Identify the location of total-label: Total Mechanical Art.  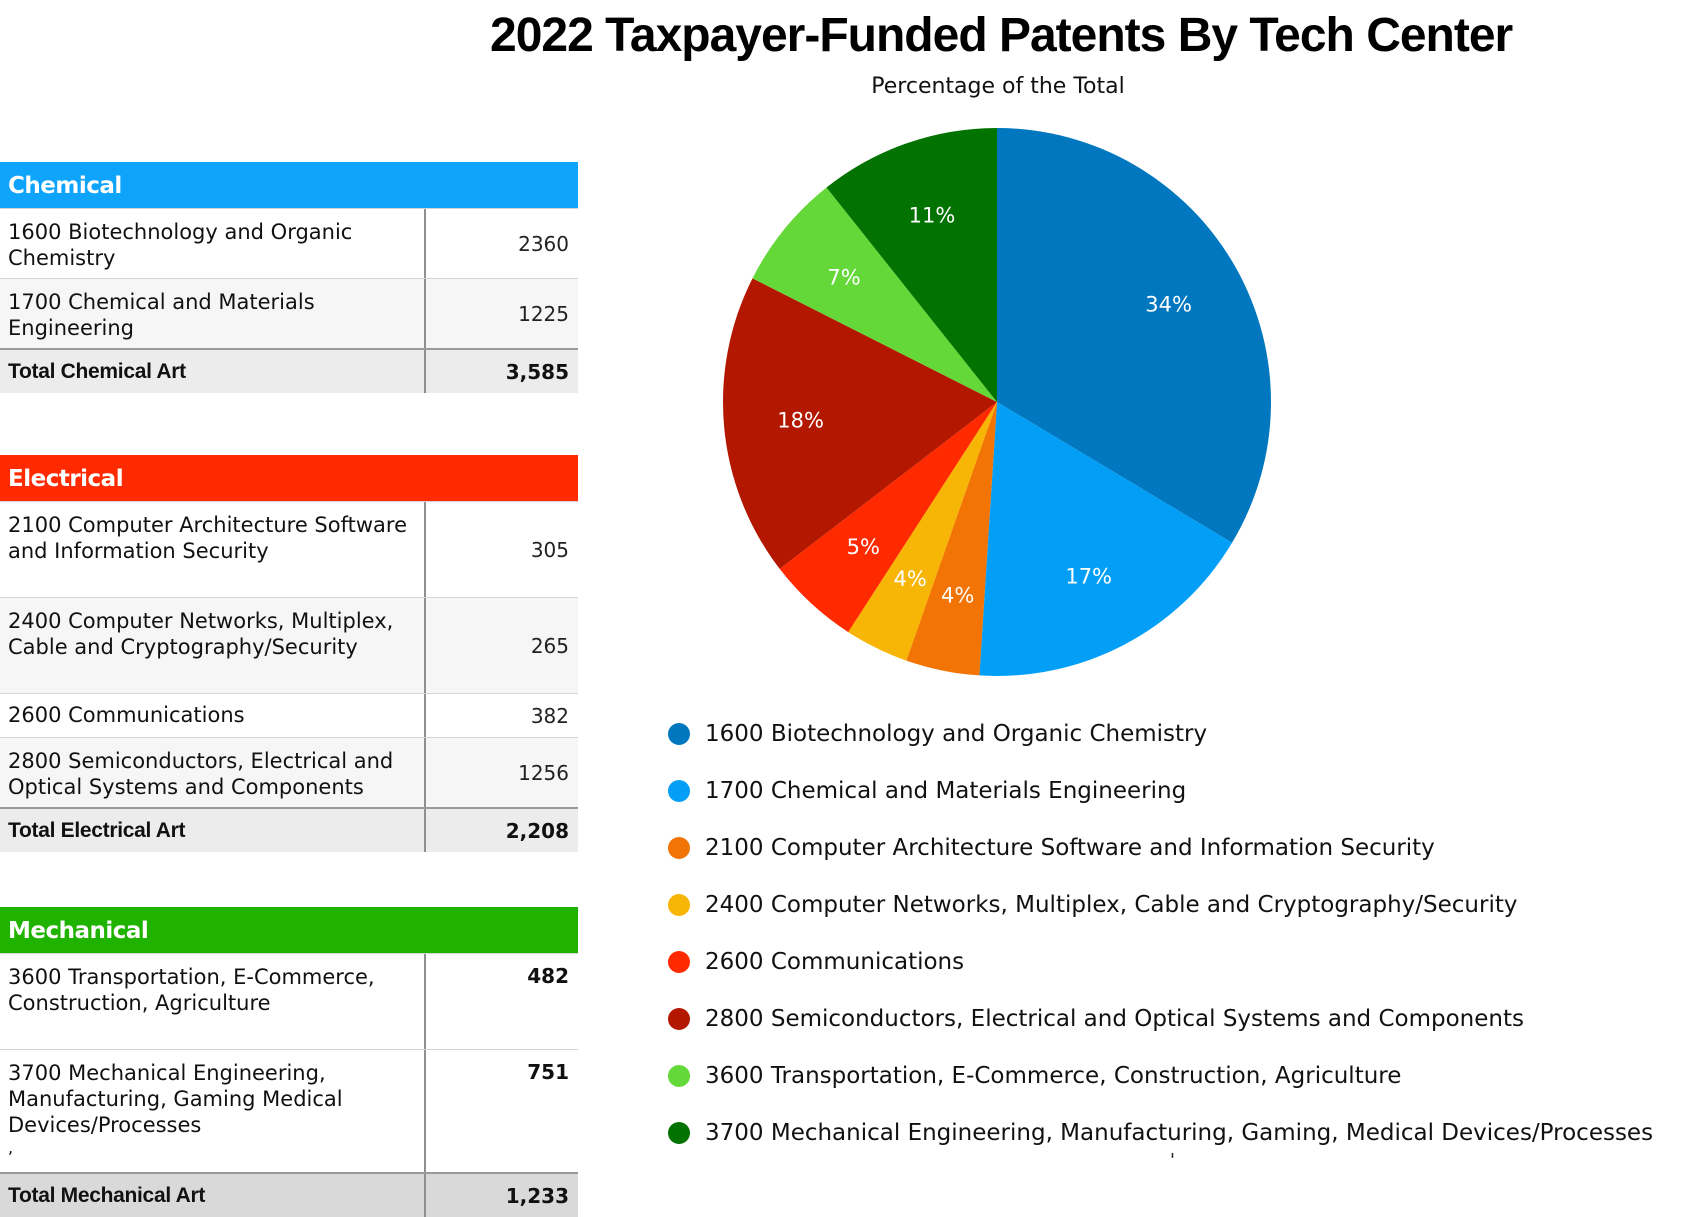
(213, 1195).